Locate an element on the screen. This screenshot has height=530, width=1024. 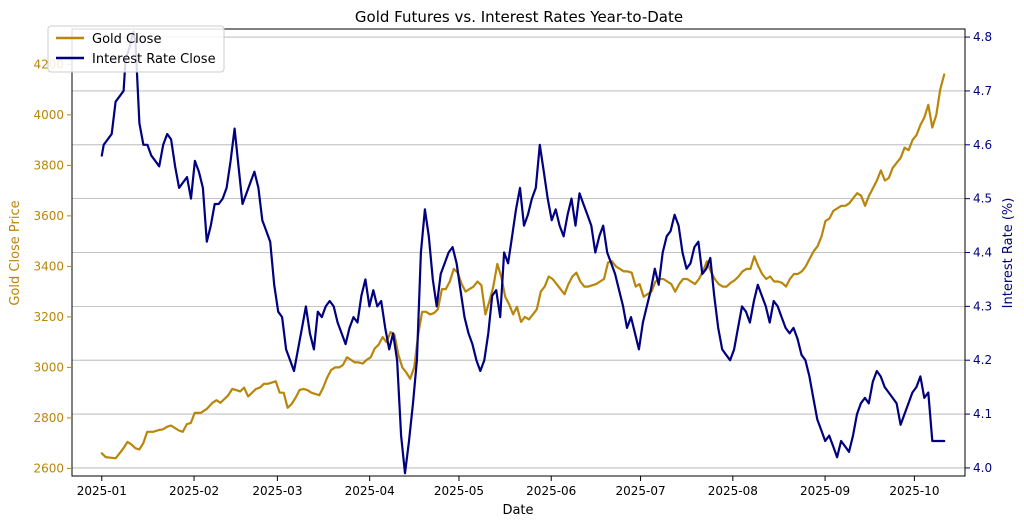
y-axis-right: 4.0 4.1 4.2 4.3 4.4 4.5 4.6 4.7 4.8 is located at coordinates (978, 252).